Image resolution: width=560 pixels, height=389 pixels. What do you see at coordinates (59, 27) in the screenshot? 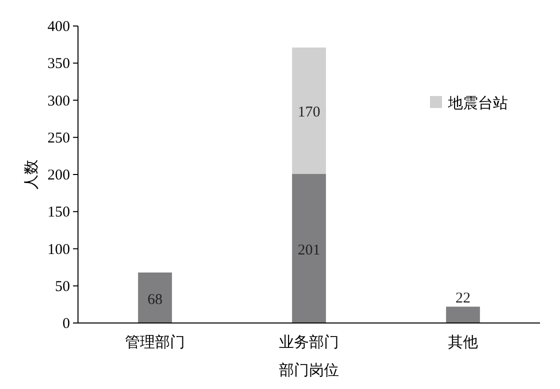
I see `y-tick-label: 400` at bounding box center [59, 27].